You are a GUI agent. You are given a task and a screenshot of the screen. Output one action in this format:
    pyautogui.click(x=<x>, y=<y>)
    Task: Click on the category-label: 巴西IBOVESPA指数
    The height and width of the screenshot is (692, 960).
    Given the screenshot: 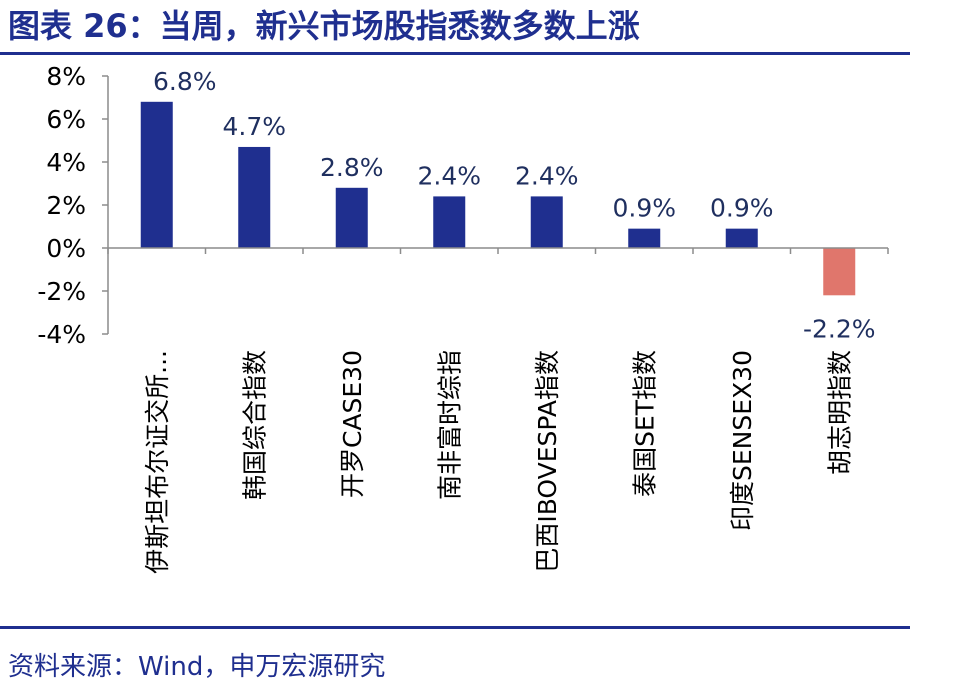 What is the action you would take?
    pyautogui.click(x=547, y=461)
    